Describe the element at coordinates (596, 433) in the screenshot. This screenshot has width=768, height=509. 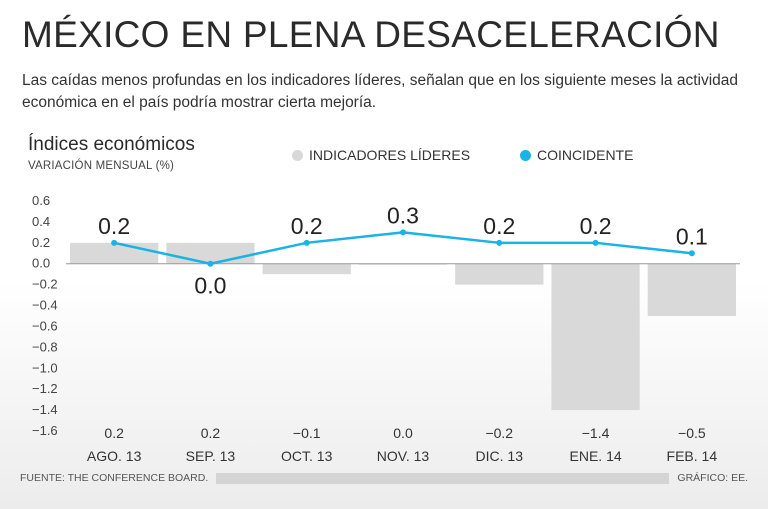
I see `leading-value-label: −1.4` at that location.